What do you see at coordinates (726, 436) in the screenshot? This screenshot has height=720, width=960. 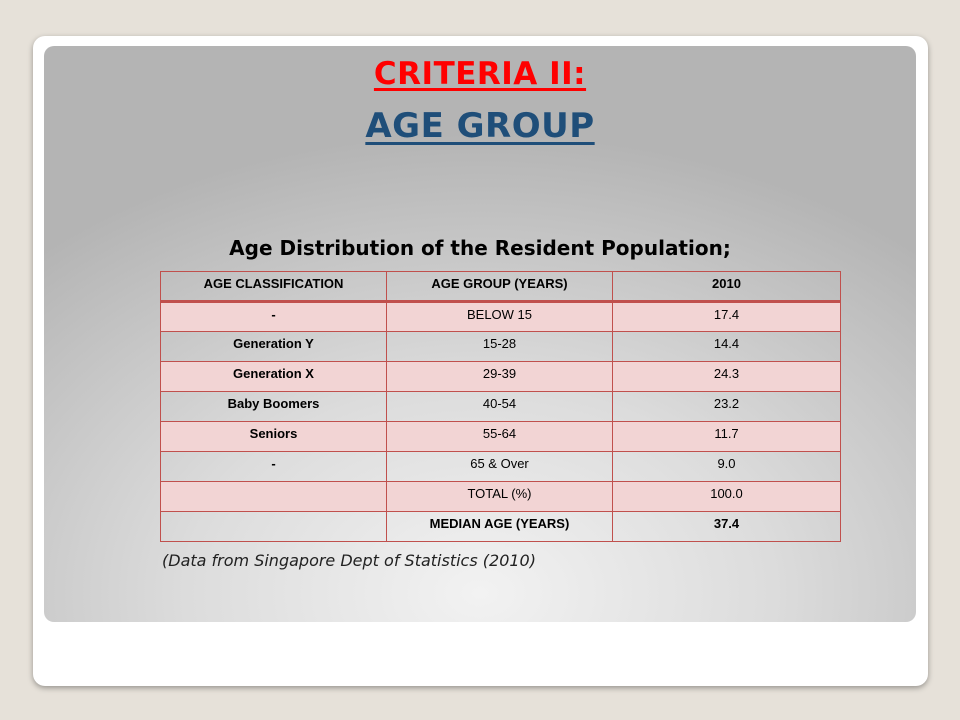 I see `cell-value: 11.7` at bounding box center [726, 436].